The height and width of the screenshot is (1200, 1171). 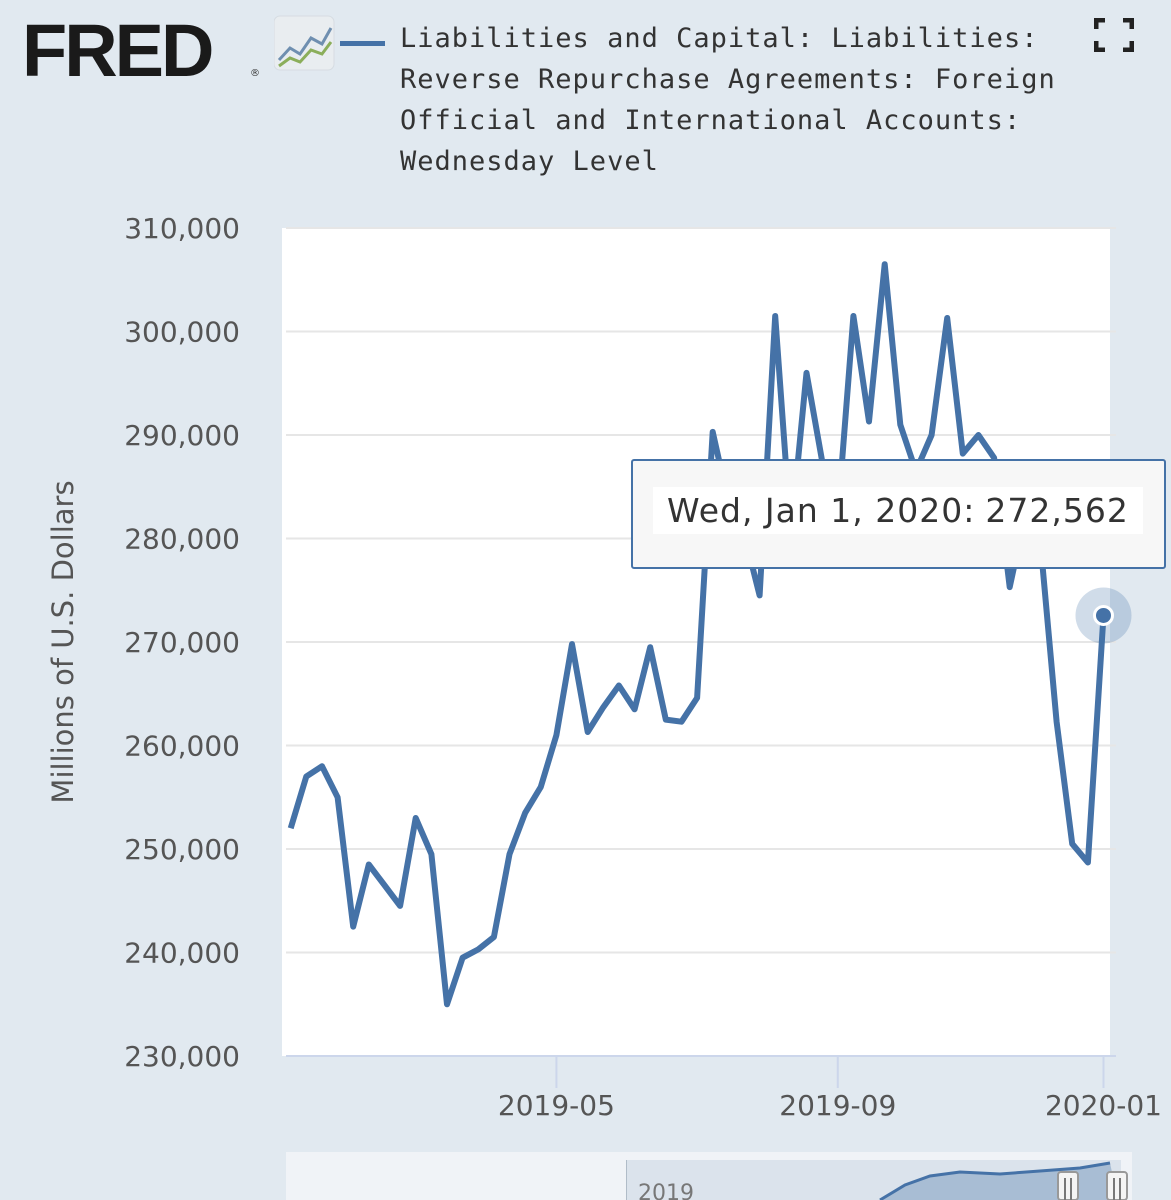 I want to click on data-tooltip: Wed, Jan 1, 2020: 272,562, so click(x=898, y=514).